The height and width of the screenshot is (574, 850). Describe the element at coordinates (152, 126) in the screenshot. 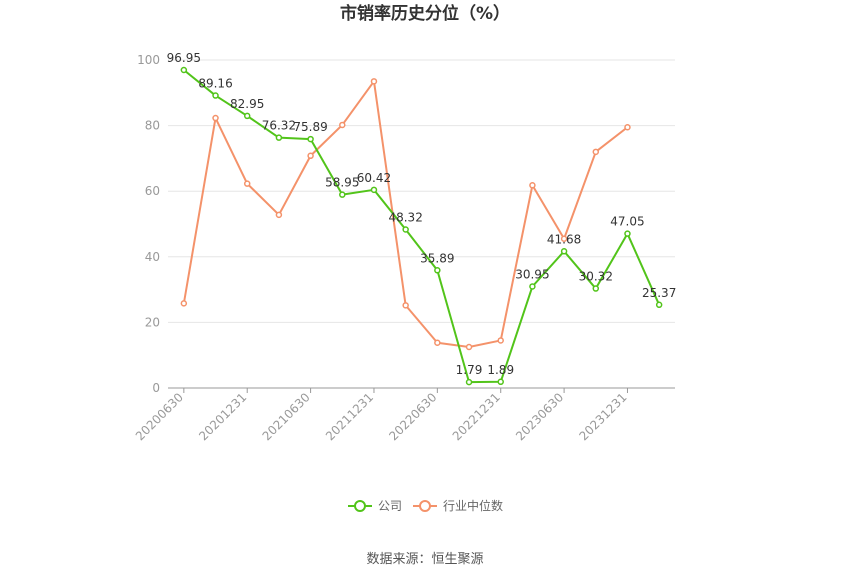

I see `y-tick-label: 80` at that location.